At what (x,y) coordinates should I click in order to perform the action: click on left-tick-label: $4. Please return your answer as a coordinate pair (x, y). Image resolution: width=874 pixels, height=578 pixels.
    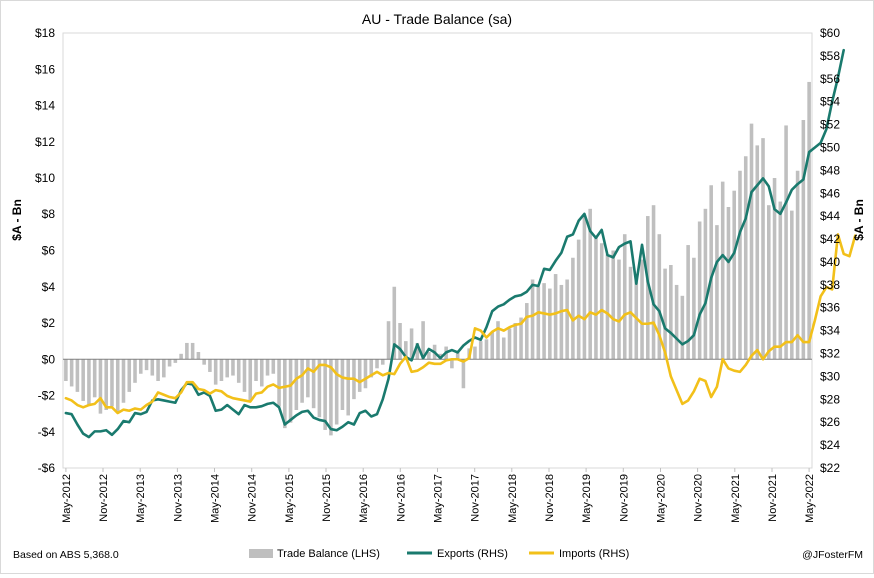
    Looking at the image, I should click on (49, 287).